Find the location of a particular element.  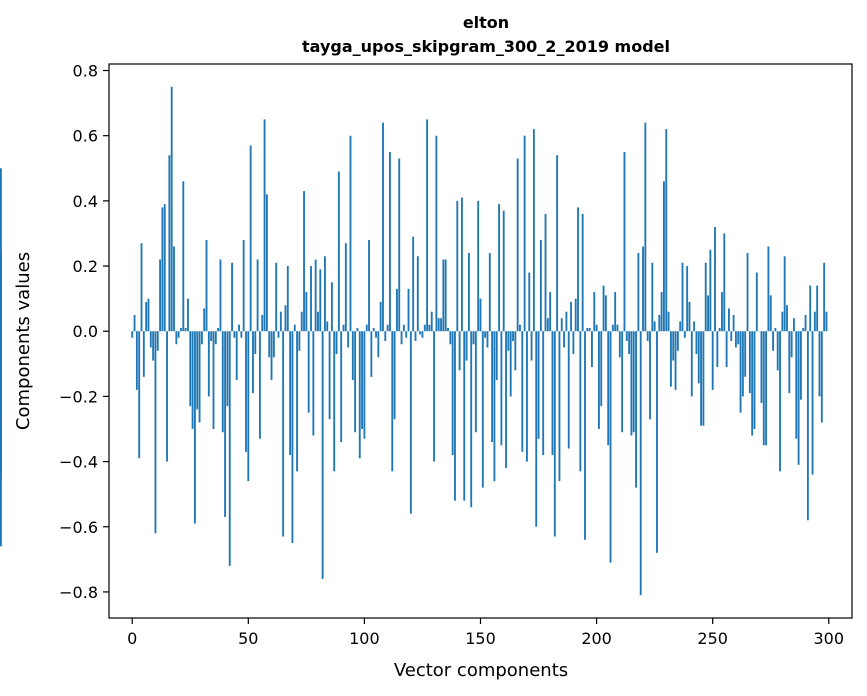

y-axis-label: Components values is located at coordinates (23, 341).